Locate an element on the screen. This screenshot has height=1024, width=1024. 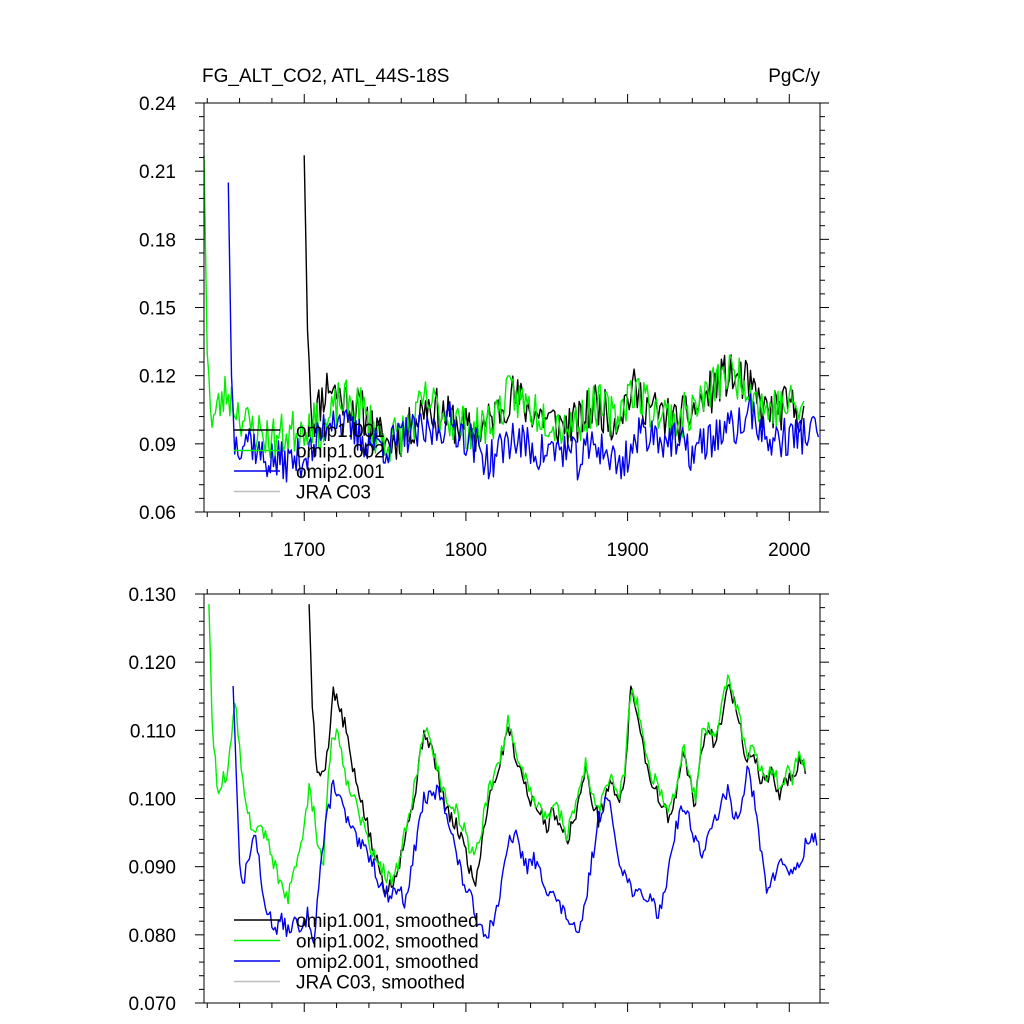
x-tick-label: 1700 is located at coordinates (304, 550).